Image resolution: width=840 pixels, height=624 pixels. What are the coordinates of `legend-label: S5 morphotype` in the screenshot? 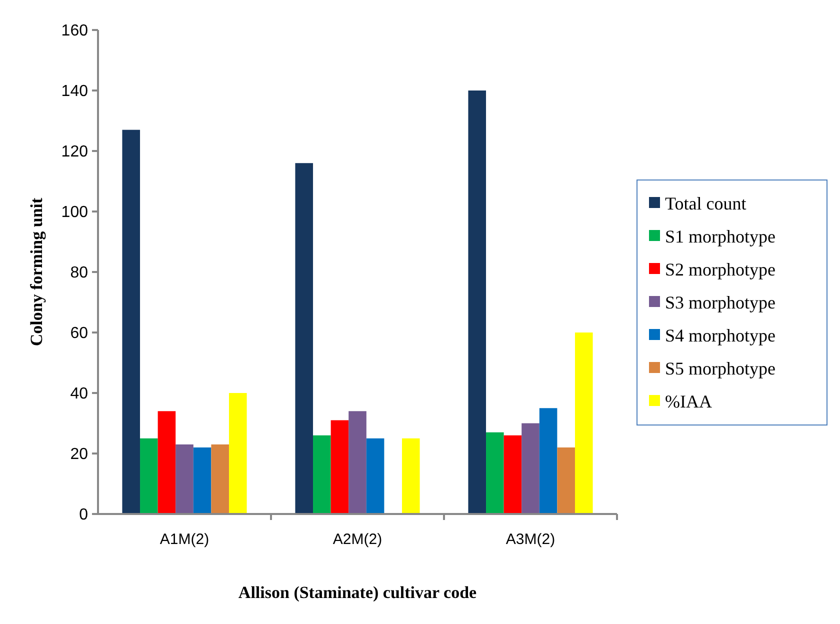 It's located at (720, 368).